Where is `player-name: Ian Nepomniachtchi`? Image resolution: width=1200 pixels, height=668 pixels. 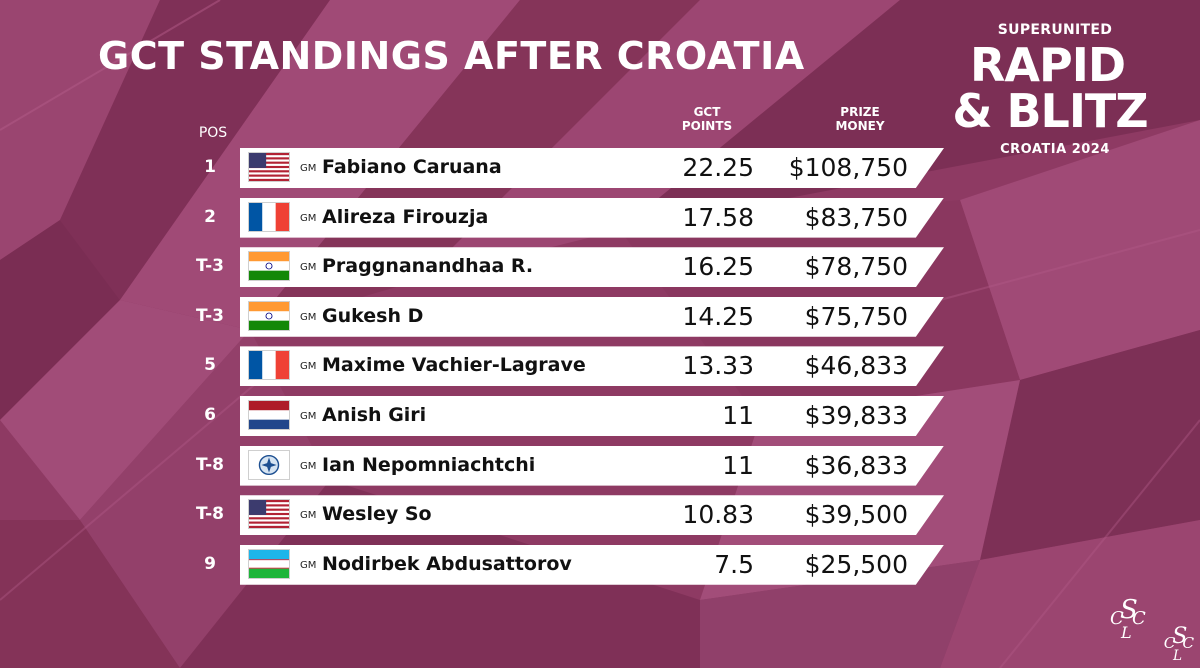 player-name: Ian Nepomniachtchi is located at coordinates (429, 464).